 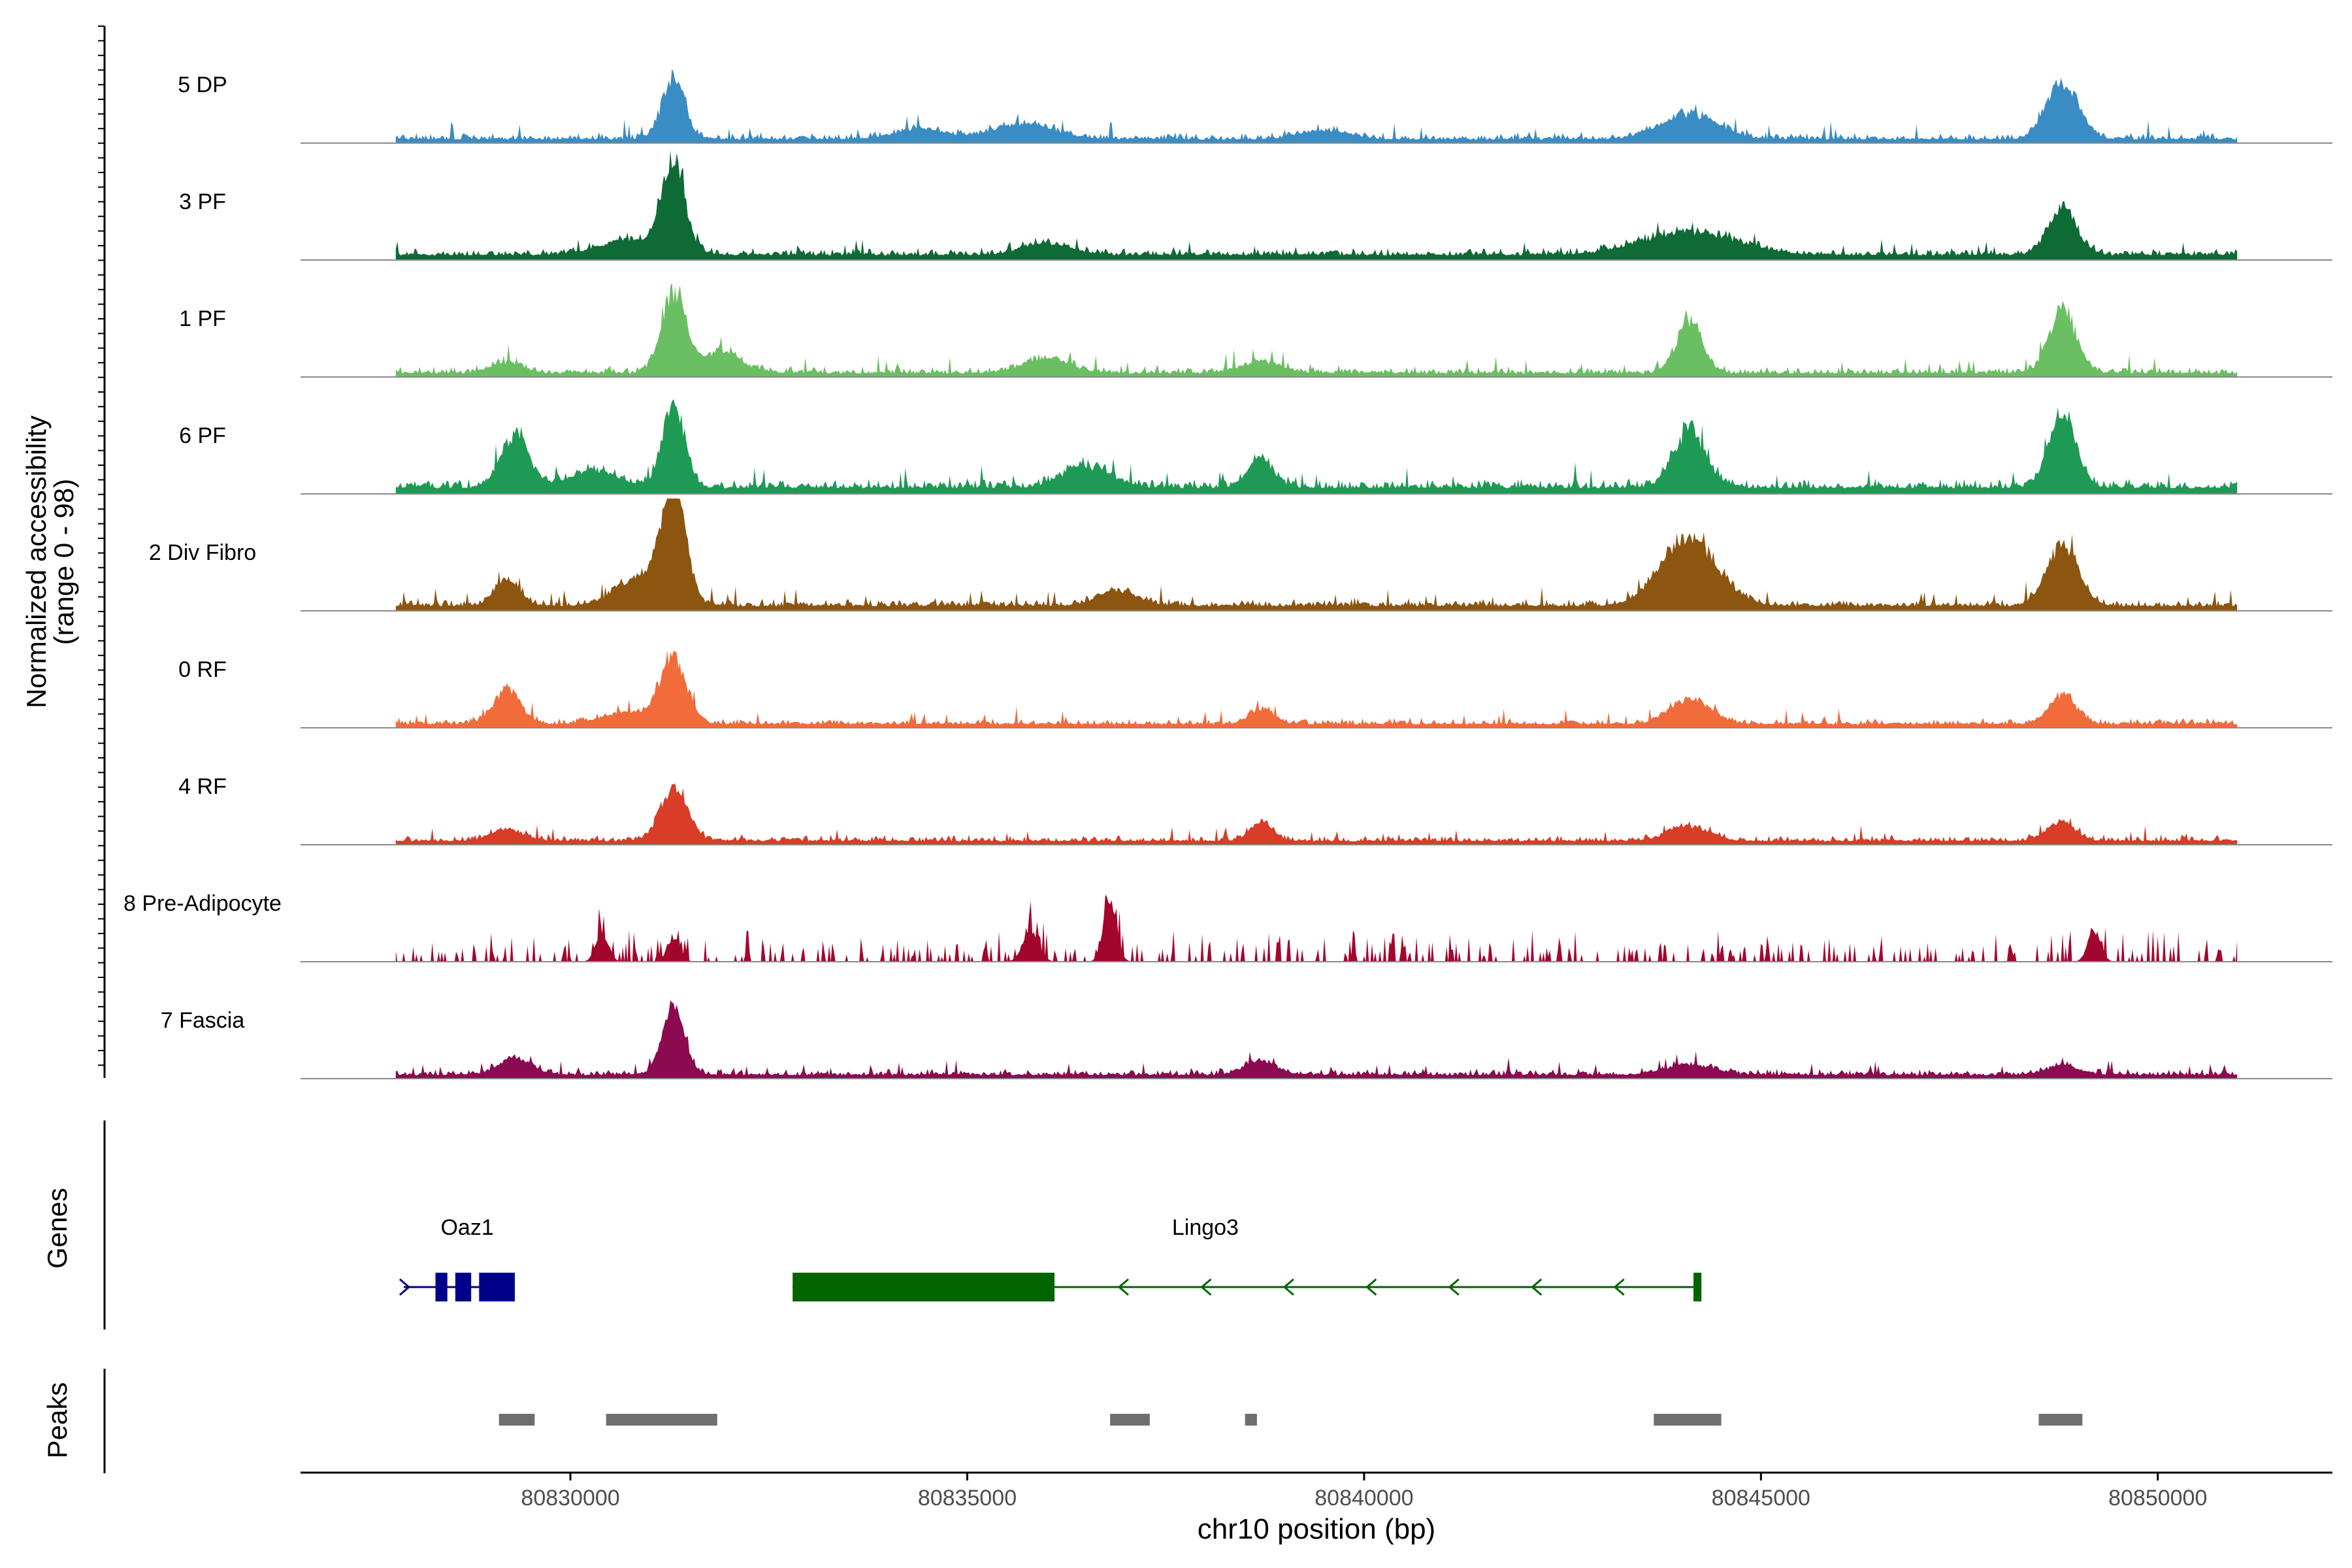 What do you see at coordinates (1364, 1498) in the screenshot?
I see `x-tick-label: 80840000` at bounding box center [1364, 1498].